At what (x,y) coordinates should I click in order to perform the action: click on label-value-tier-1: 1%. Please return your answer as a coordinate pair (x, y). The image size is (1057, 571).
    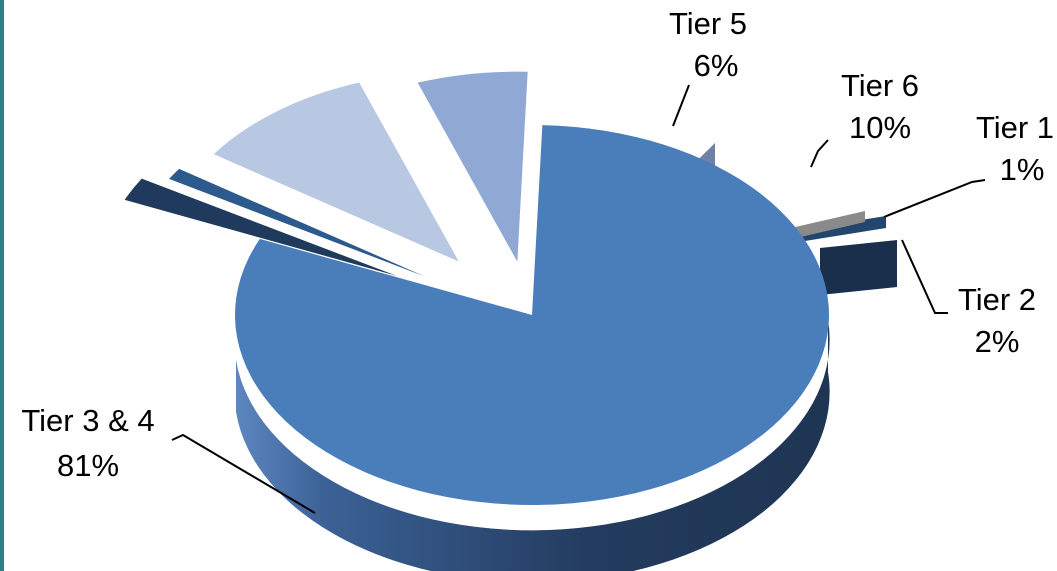
    Looking at the image, I should click on (1022, 169).